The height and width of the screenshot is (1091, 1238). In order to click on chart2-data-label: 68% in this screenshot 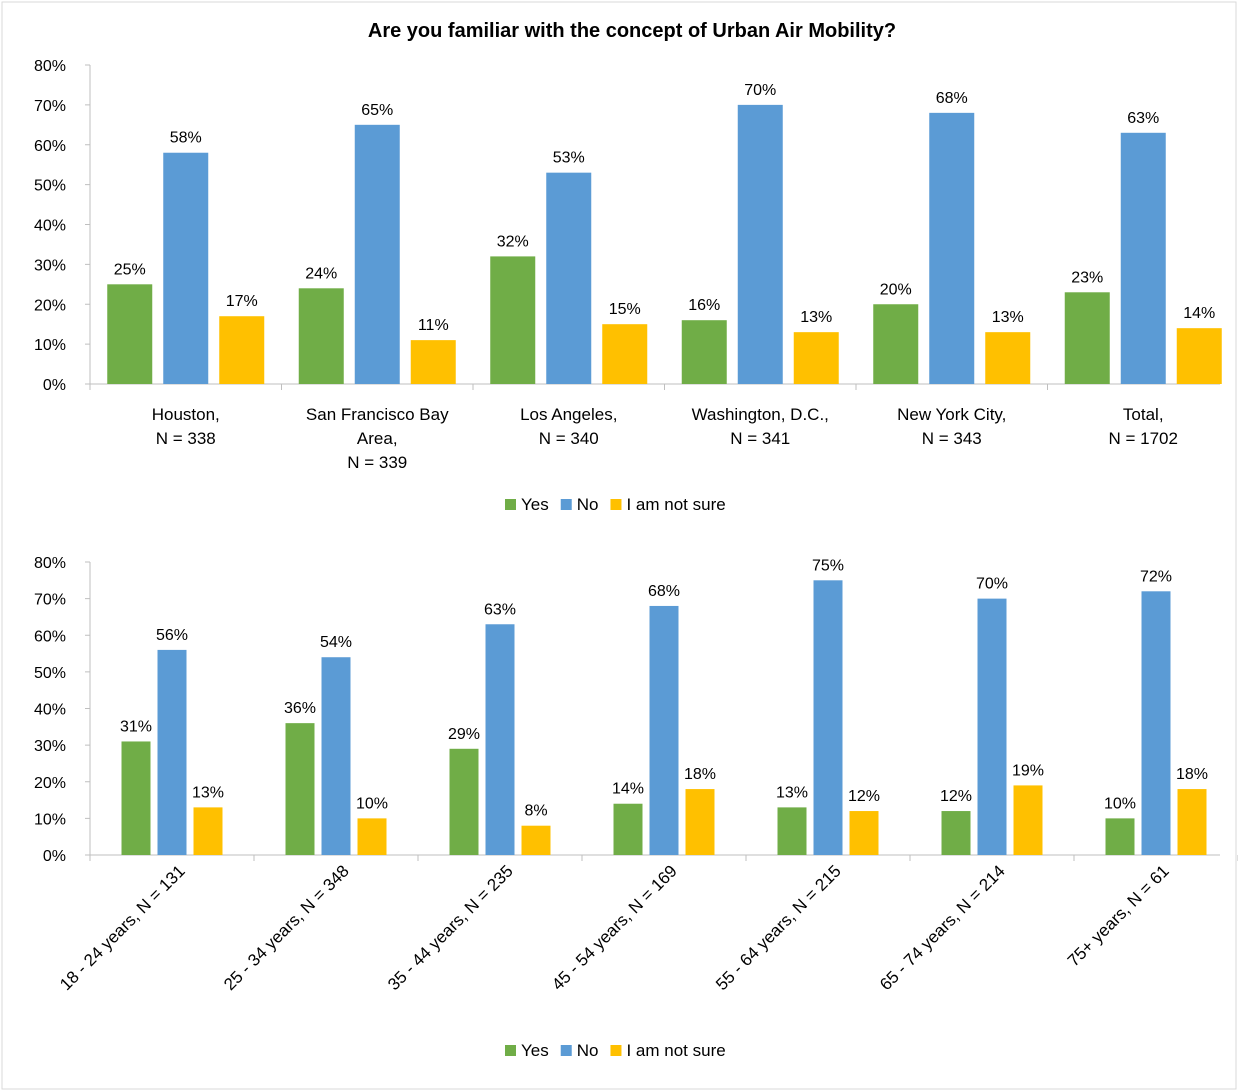, I will do `click(664, 591)`.